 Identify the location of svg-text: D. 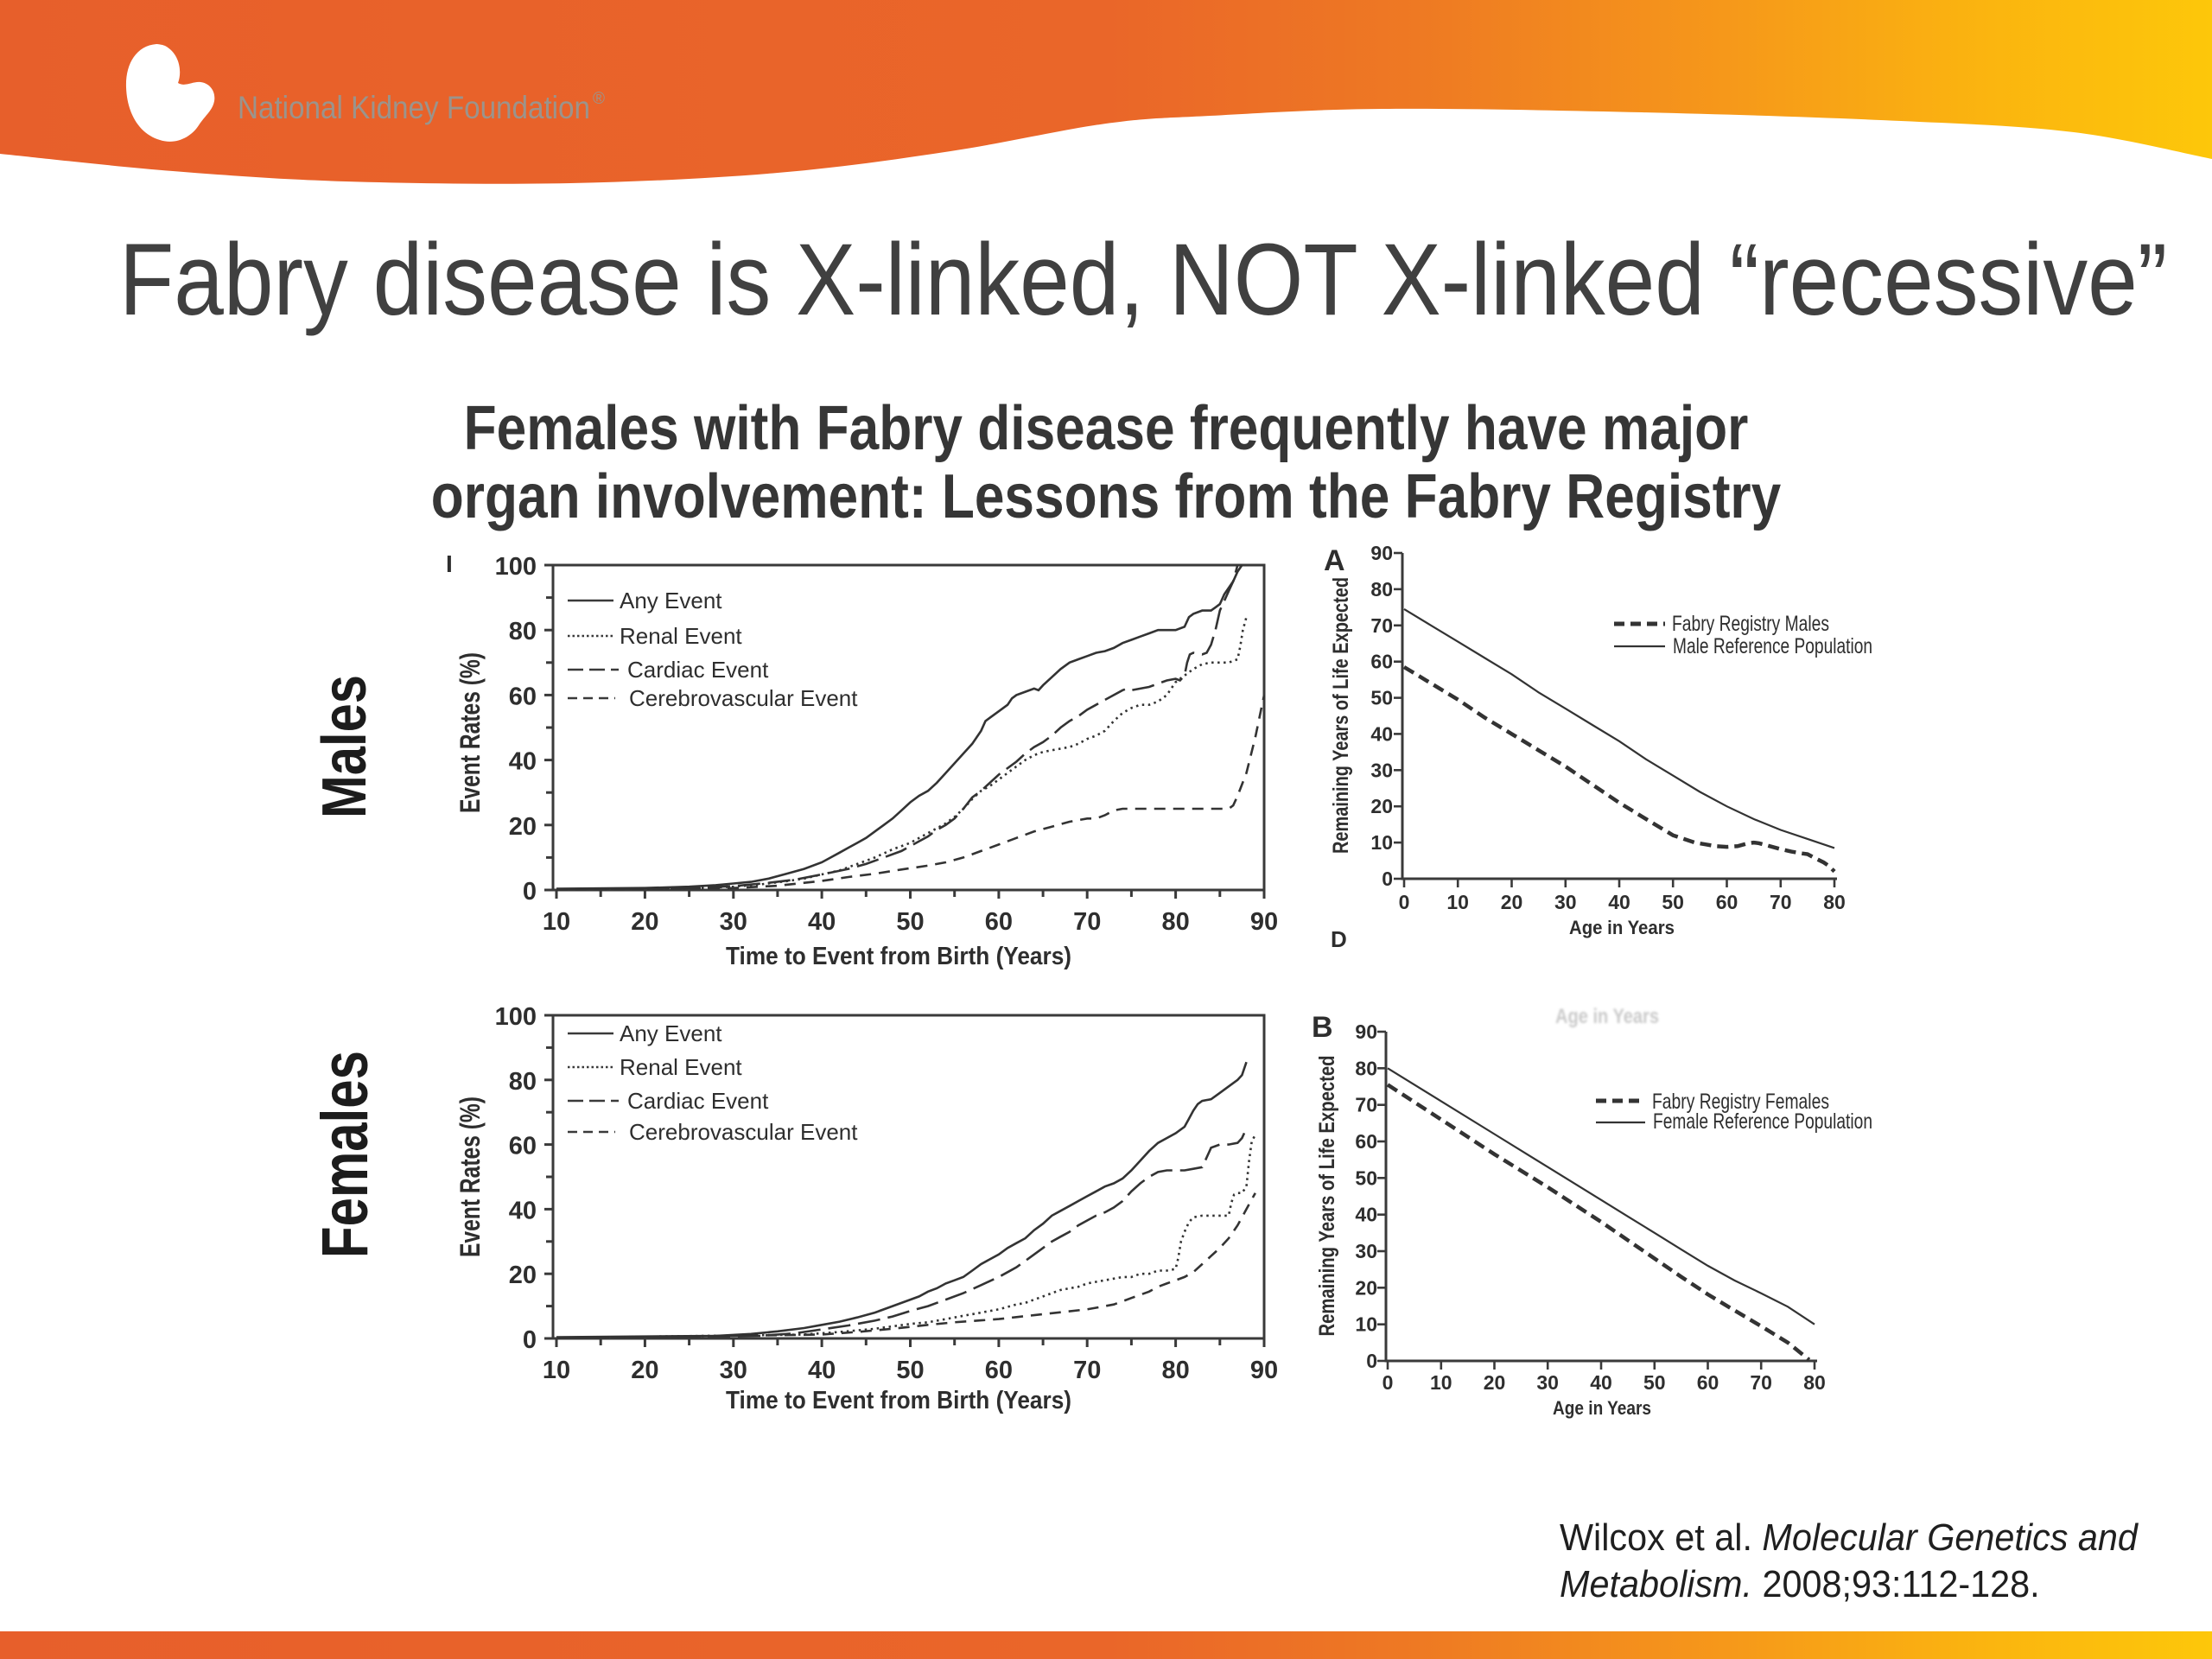
(1339, 939).